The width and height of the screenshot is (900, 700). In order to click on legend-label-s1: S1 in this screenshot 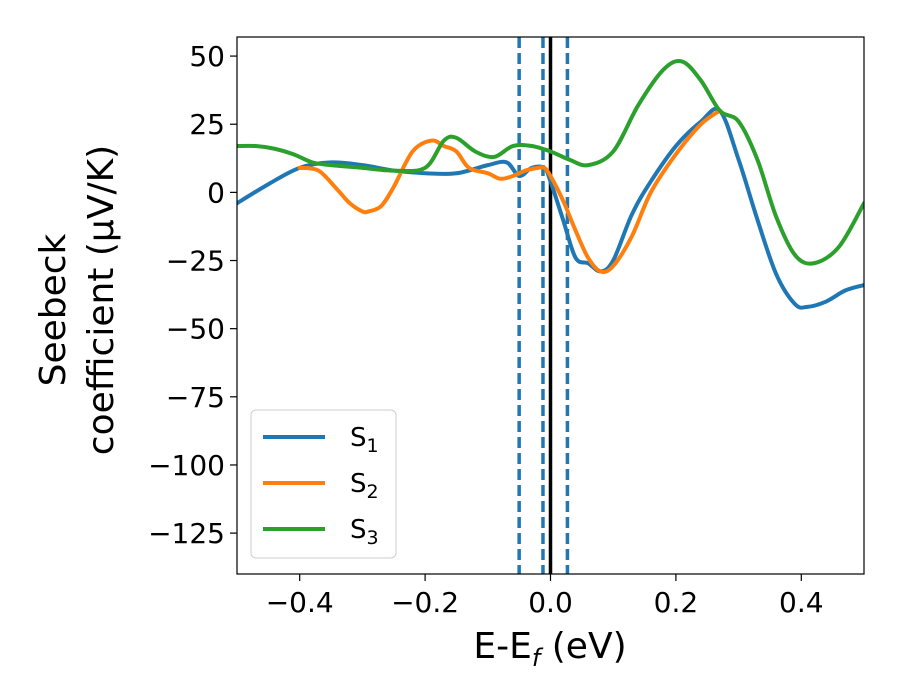, I will do `click(364, 440)`.